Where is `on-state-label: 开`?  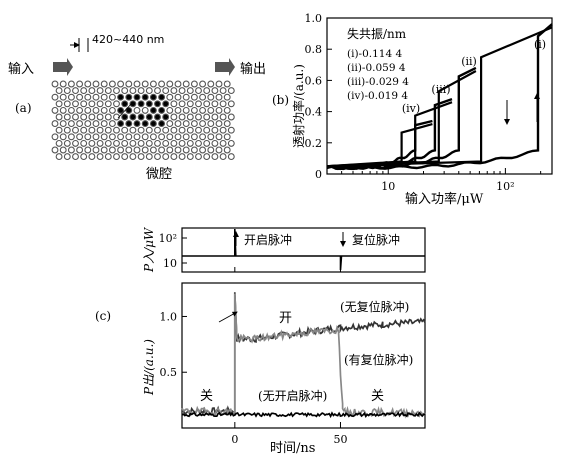 on-state-label: 开 is located at coordinates (285, 318).